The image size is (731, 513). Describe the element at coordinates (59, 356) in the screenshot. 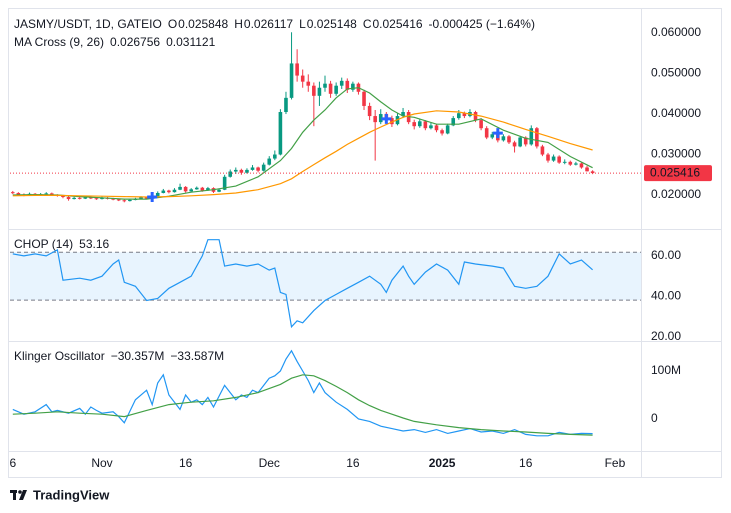

I see `legend-text: Klinger Oscillator` at that location.